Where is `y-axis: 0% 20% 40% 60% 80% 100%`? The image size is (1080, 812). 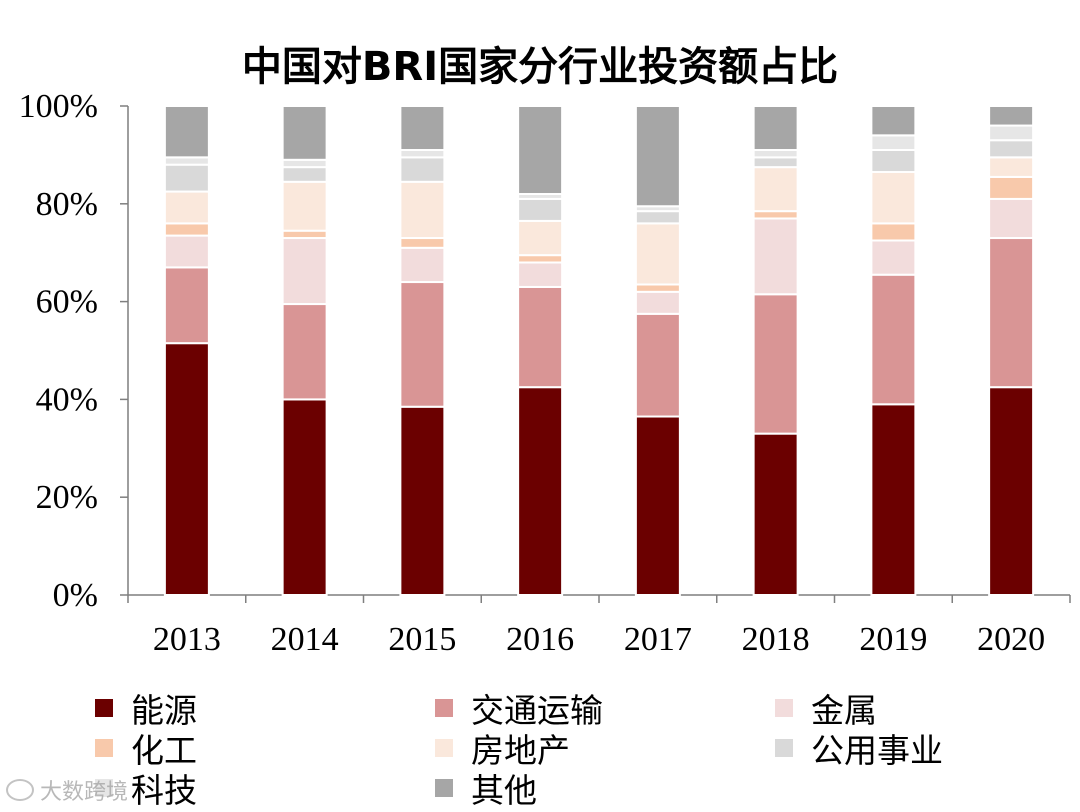
y-axis: 0% 20% 40% 60% 80% 100% is located at coordinates (74, 351).